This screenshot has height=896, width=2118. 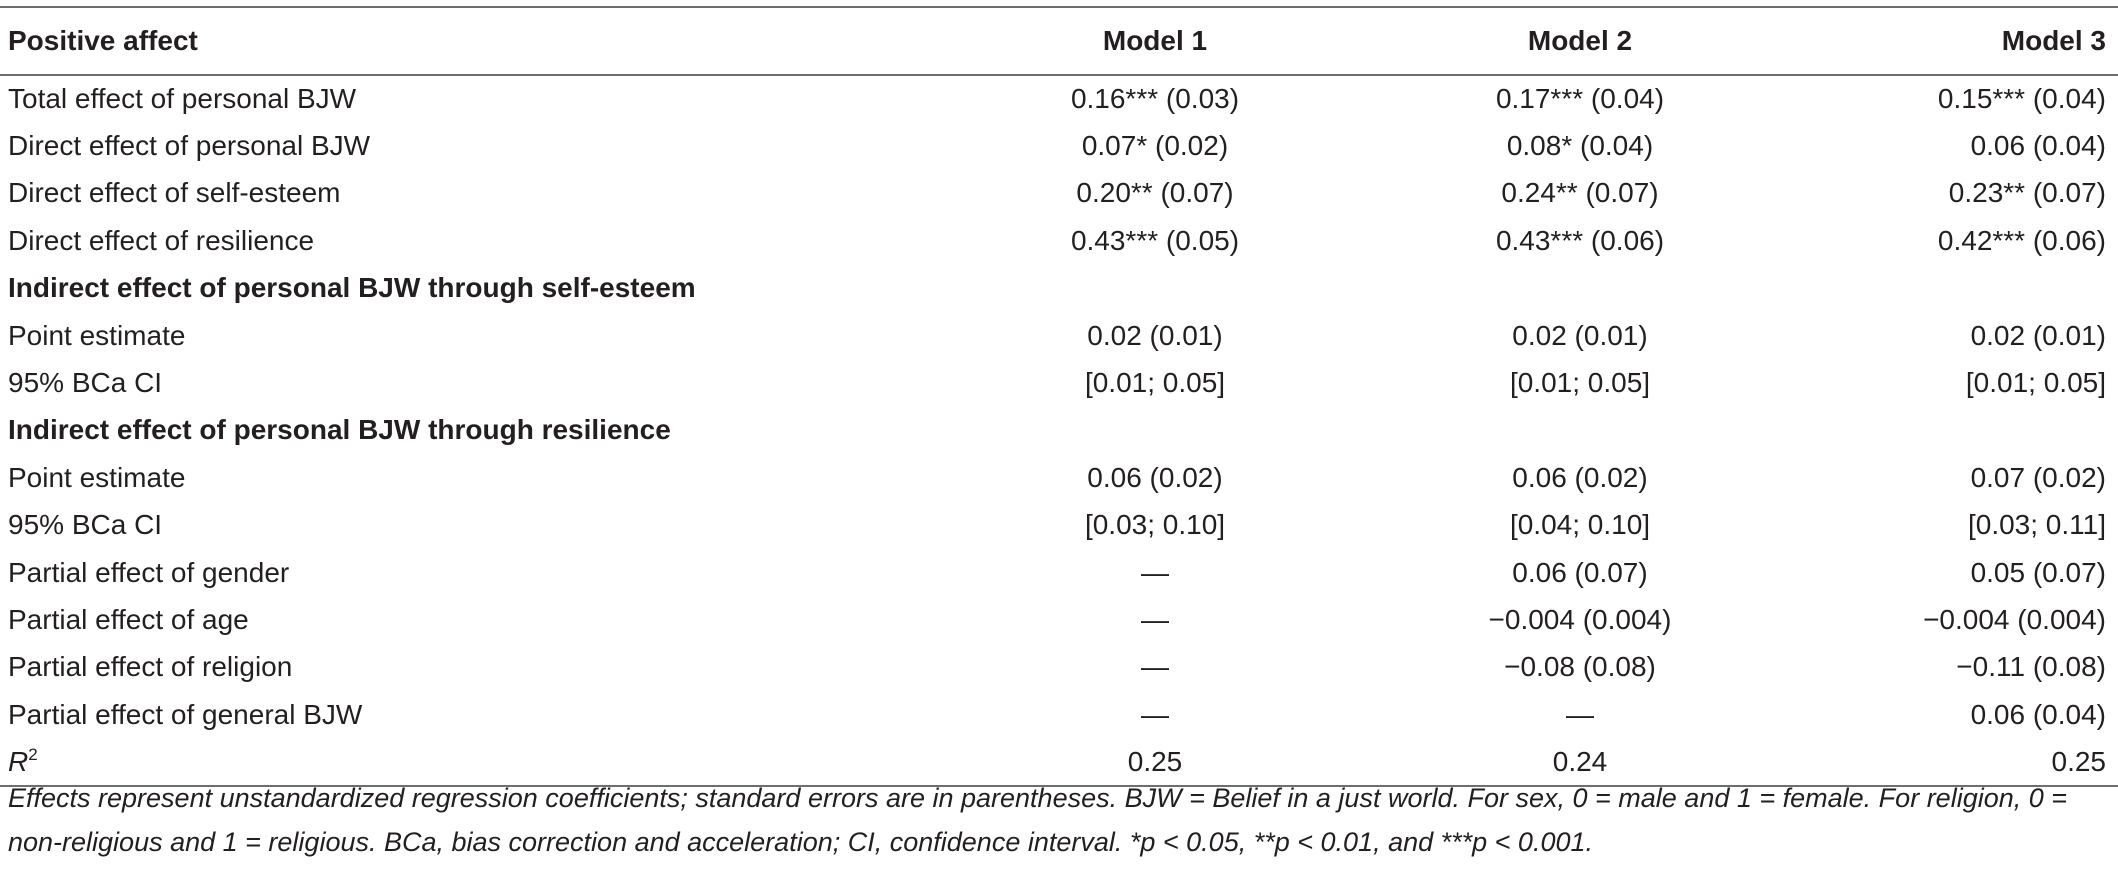 I want to click on cell-model-3: 0.23** (0.07), so click(x=2027, y=193).